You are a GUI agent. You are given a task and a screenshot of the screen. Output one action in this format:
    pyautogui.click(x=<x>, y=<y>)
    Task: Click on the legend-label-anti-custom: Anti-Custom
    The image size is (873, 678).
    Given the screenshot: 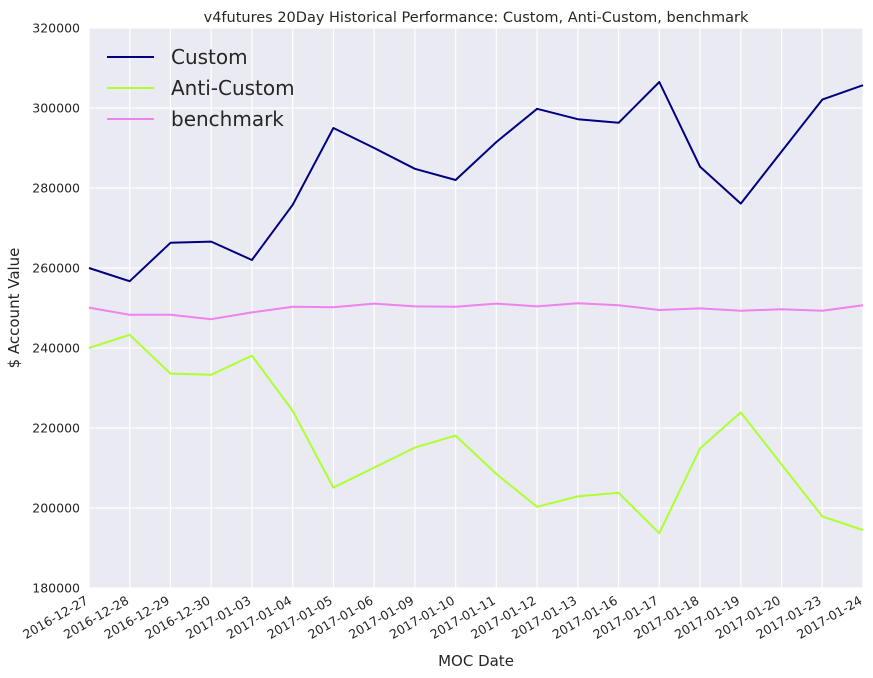 What is the action you would take?
    pyautogui.click(x=233, y=88)
    